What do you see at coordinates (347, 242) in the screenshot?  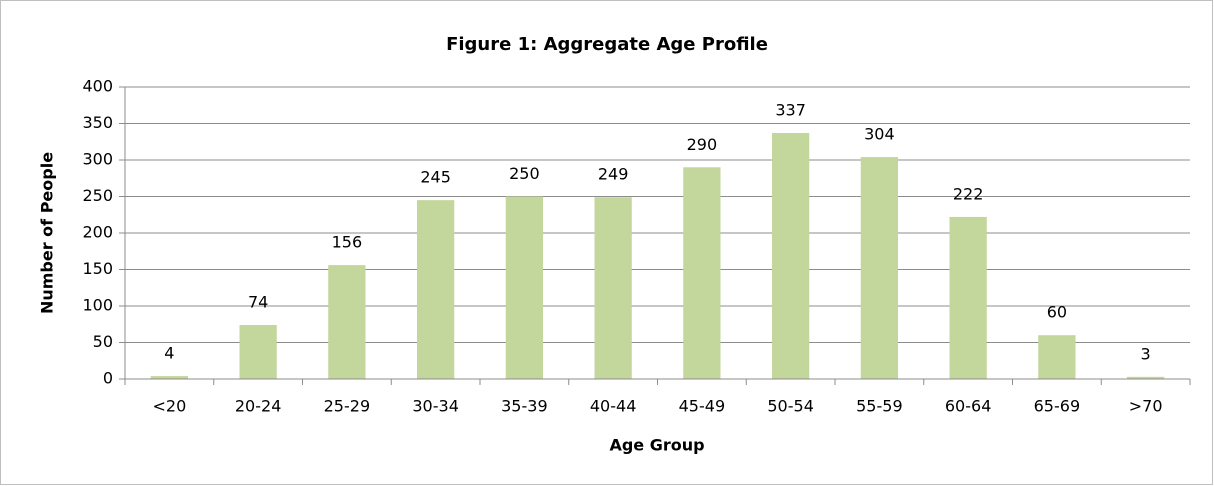 I see `data-label: 156` at bounding box center [347, 242].